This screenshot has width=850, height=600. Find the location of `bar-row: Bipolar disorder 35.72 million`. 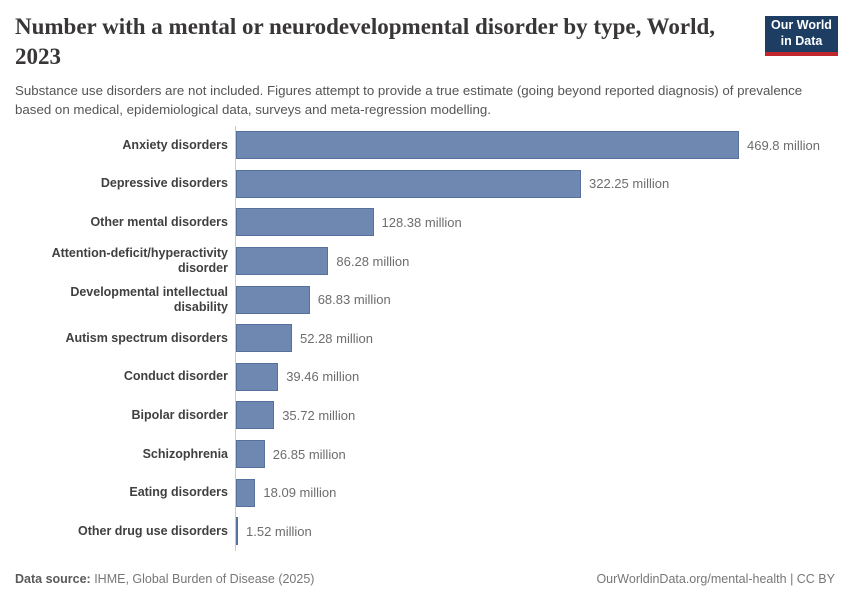

bar-row: Bipolar disorder 35.72 million is located at coordinates (427, 415).